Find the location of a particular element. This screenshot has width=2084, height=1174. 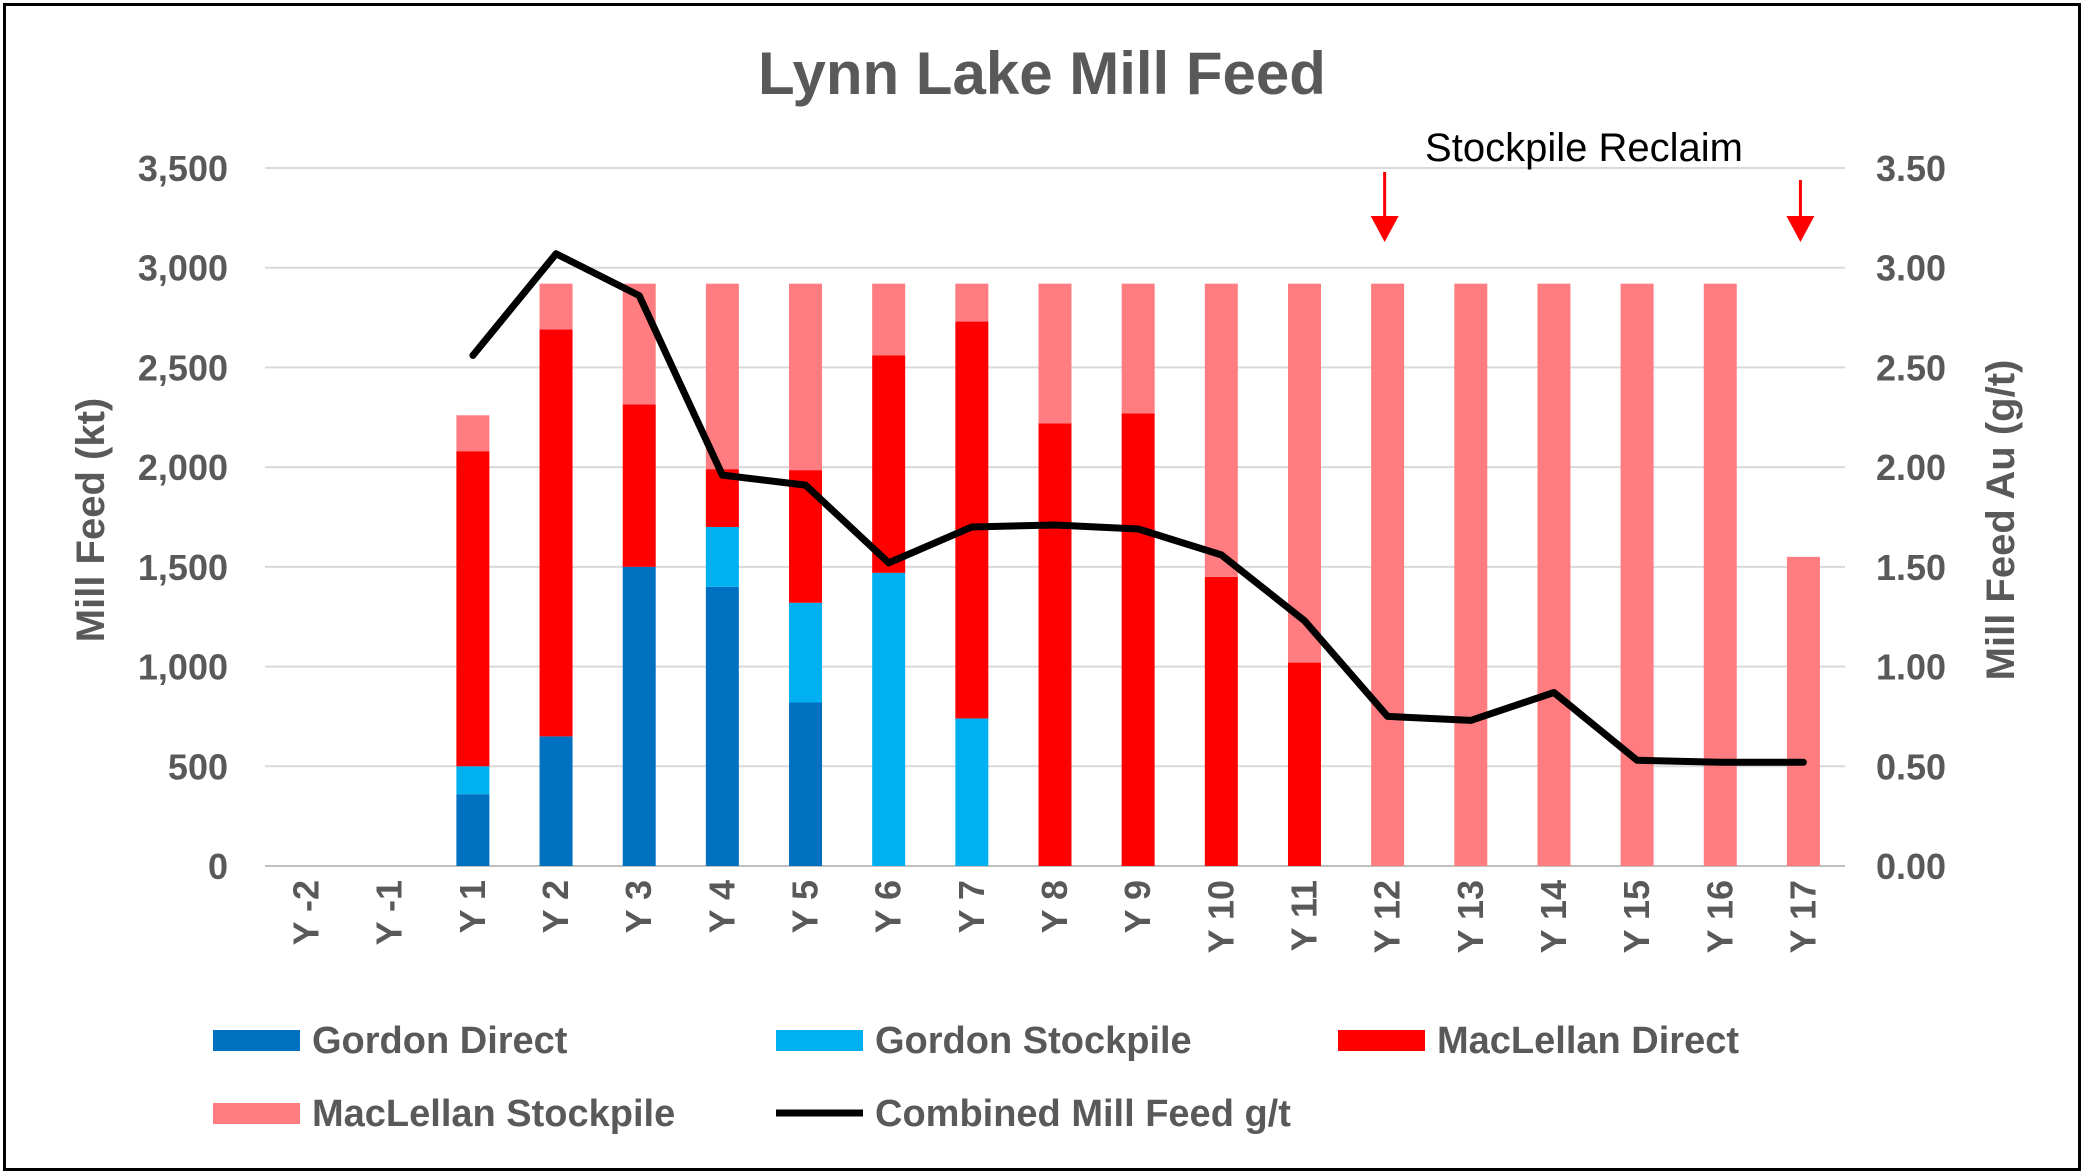

legend-label: Gordon Direct is located at coordinates (440, 1041).